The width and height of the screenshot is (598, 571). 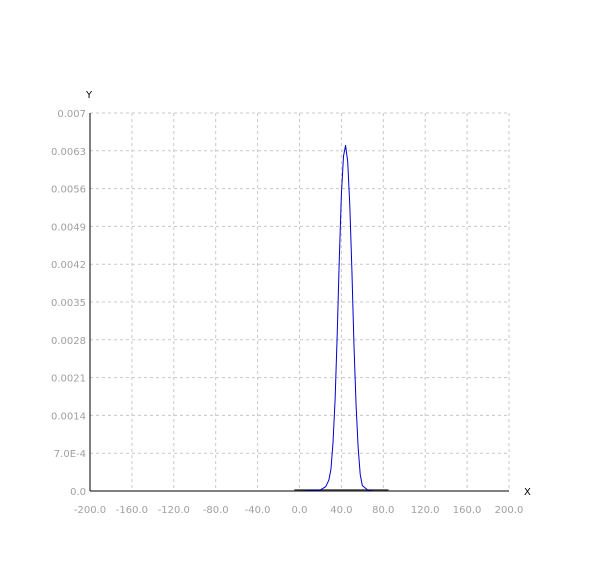 What do you see at coordinates (132, 510) in the screenshot?
I see `x-tick-label: -160.0` at bounding box center [132, 510].